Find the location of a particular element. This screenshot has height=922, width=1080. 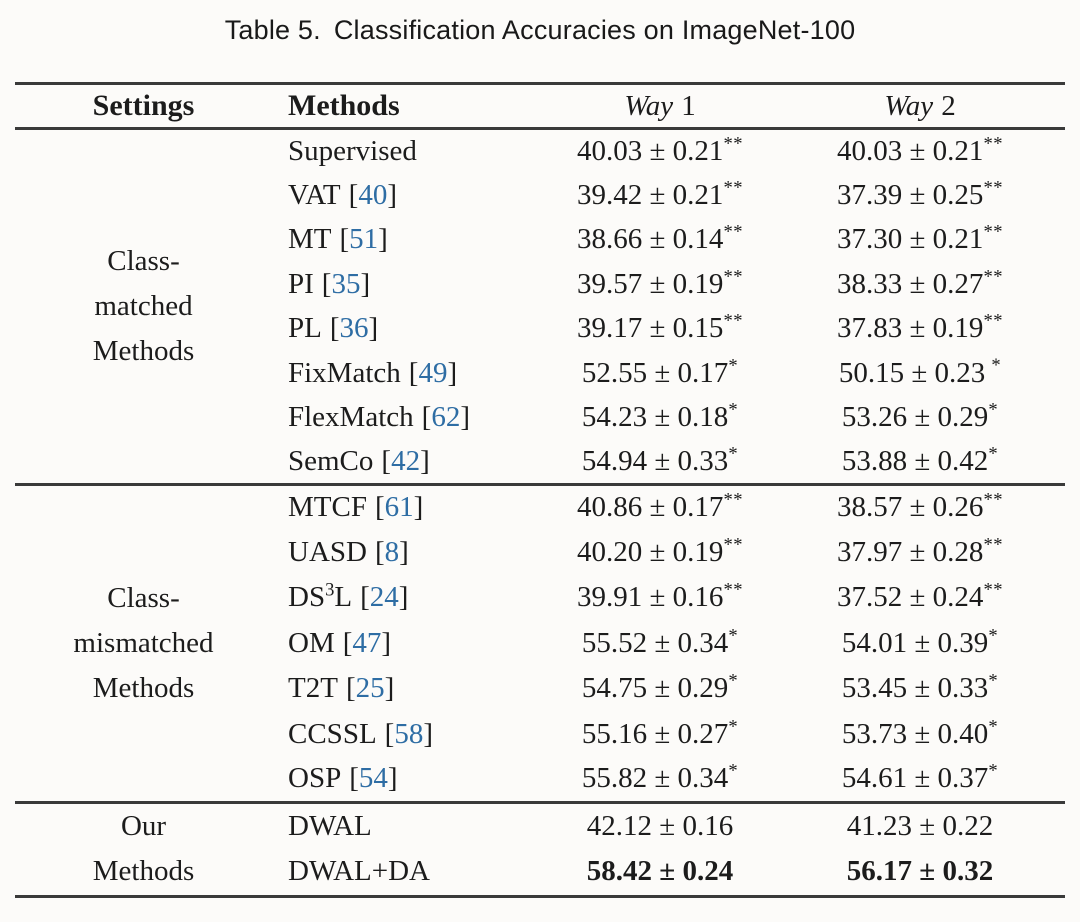

header-row: Settings Methods Way 1 Way 2 is located at coordinates (540, 106).